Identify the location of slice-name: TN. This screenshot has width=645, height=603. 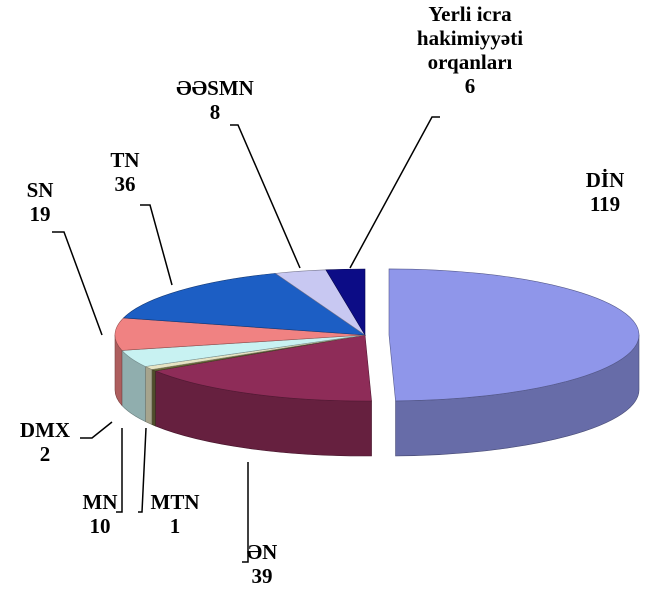
(125, 160).